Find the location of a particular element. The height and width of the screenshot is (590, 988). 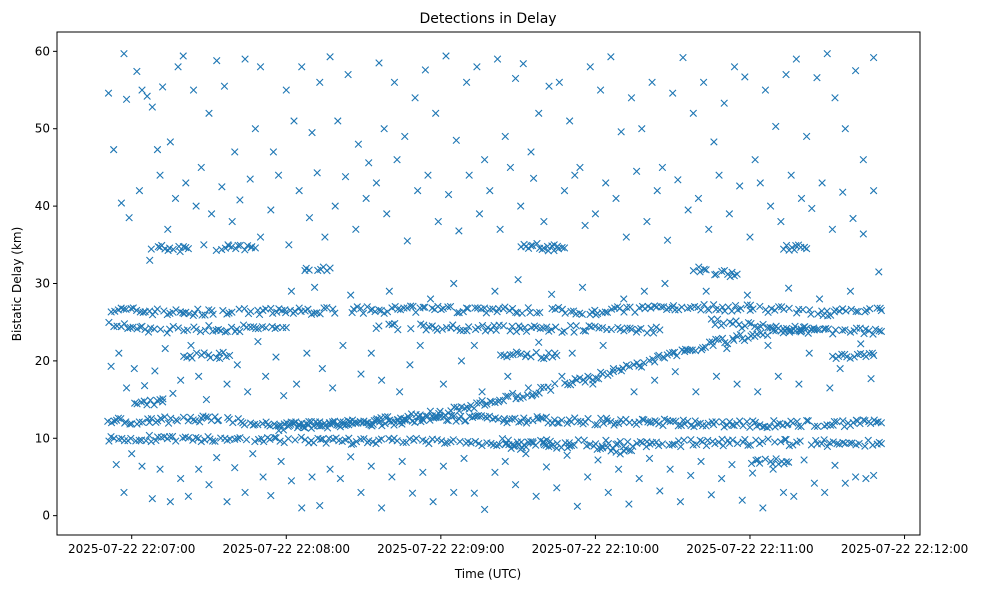

y-tick-label: 0 is located at coordinates (46, 516).